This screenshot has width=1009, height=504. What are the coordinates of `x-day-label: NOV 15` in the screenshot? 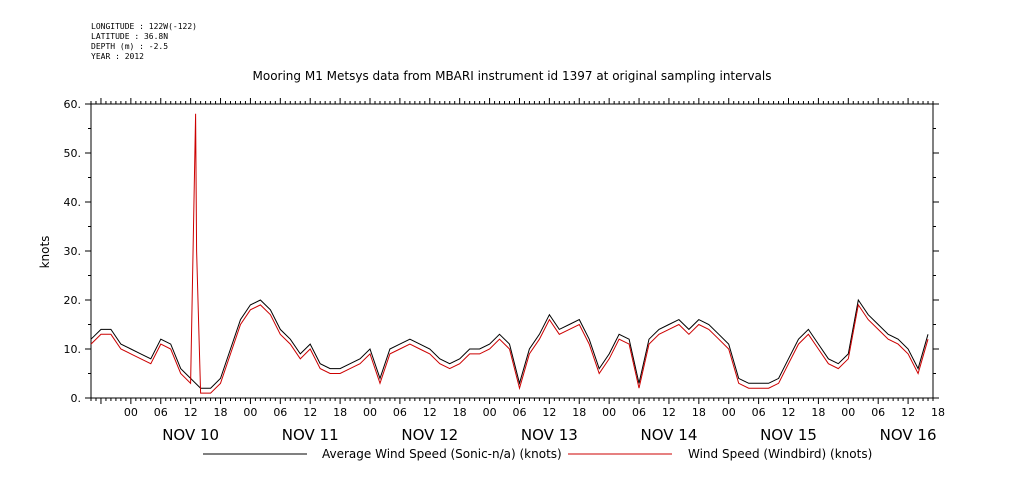 It's located at (788, 435).